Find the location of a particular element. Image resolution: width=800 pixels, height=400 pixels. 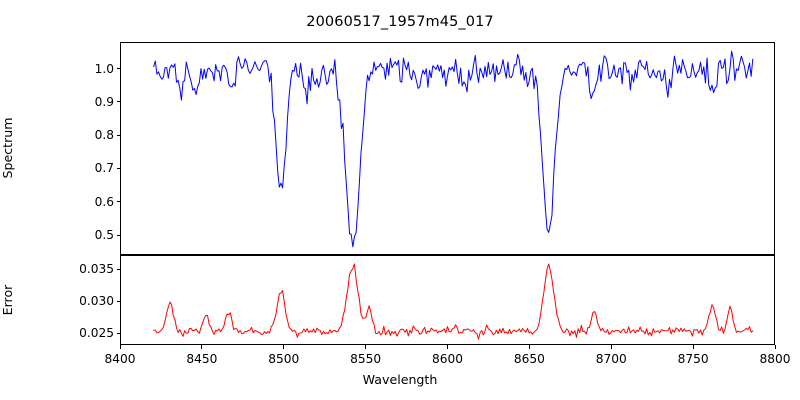

xtick-3: 8550 is located at coordinates (366, 359).